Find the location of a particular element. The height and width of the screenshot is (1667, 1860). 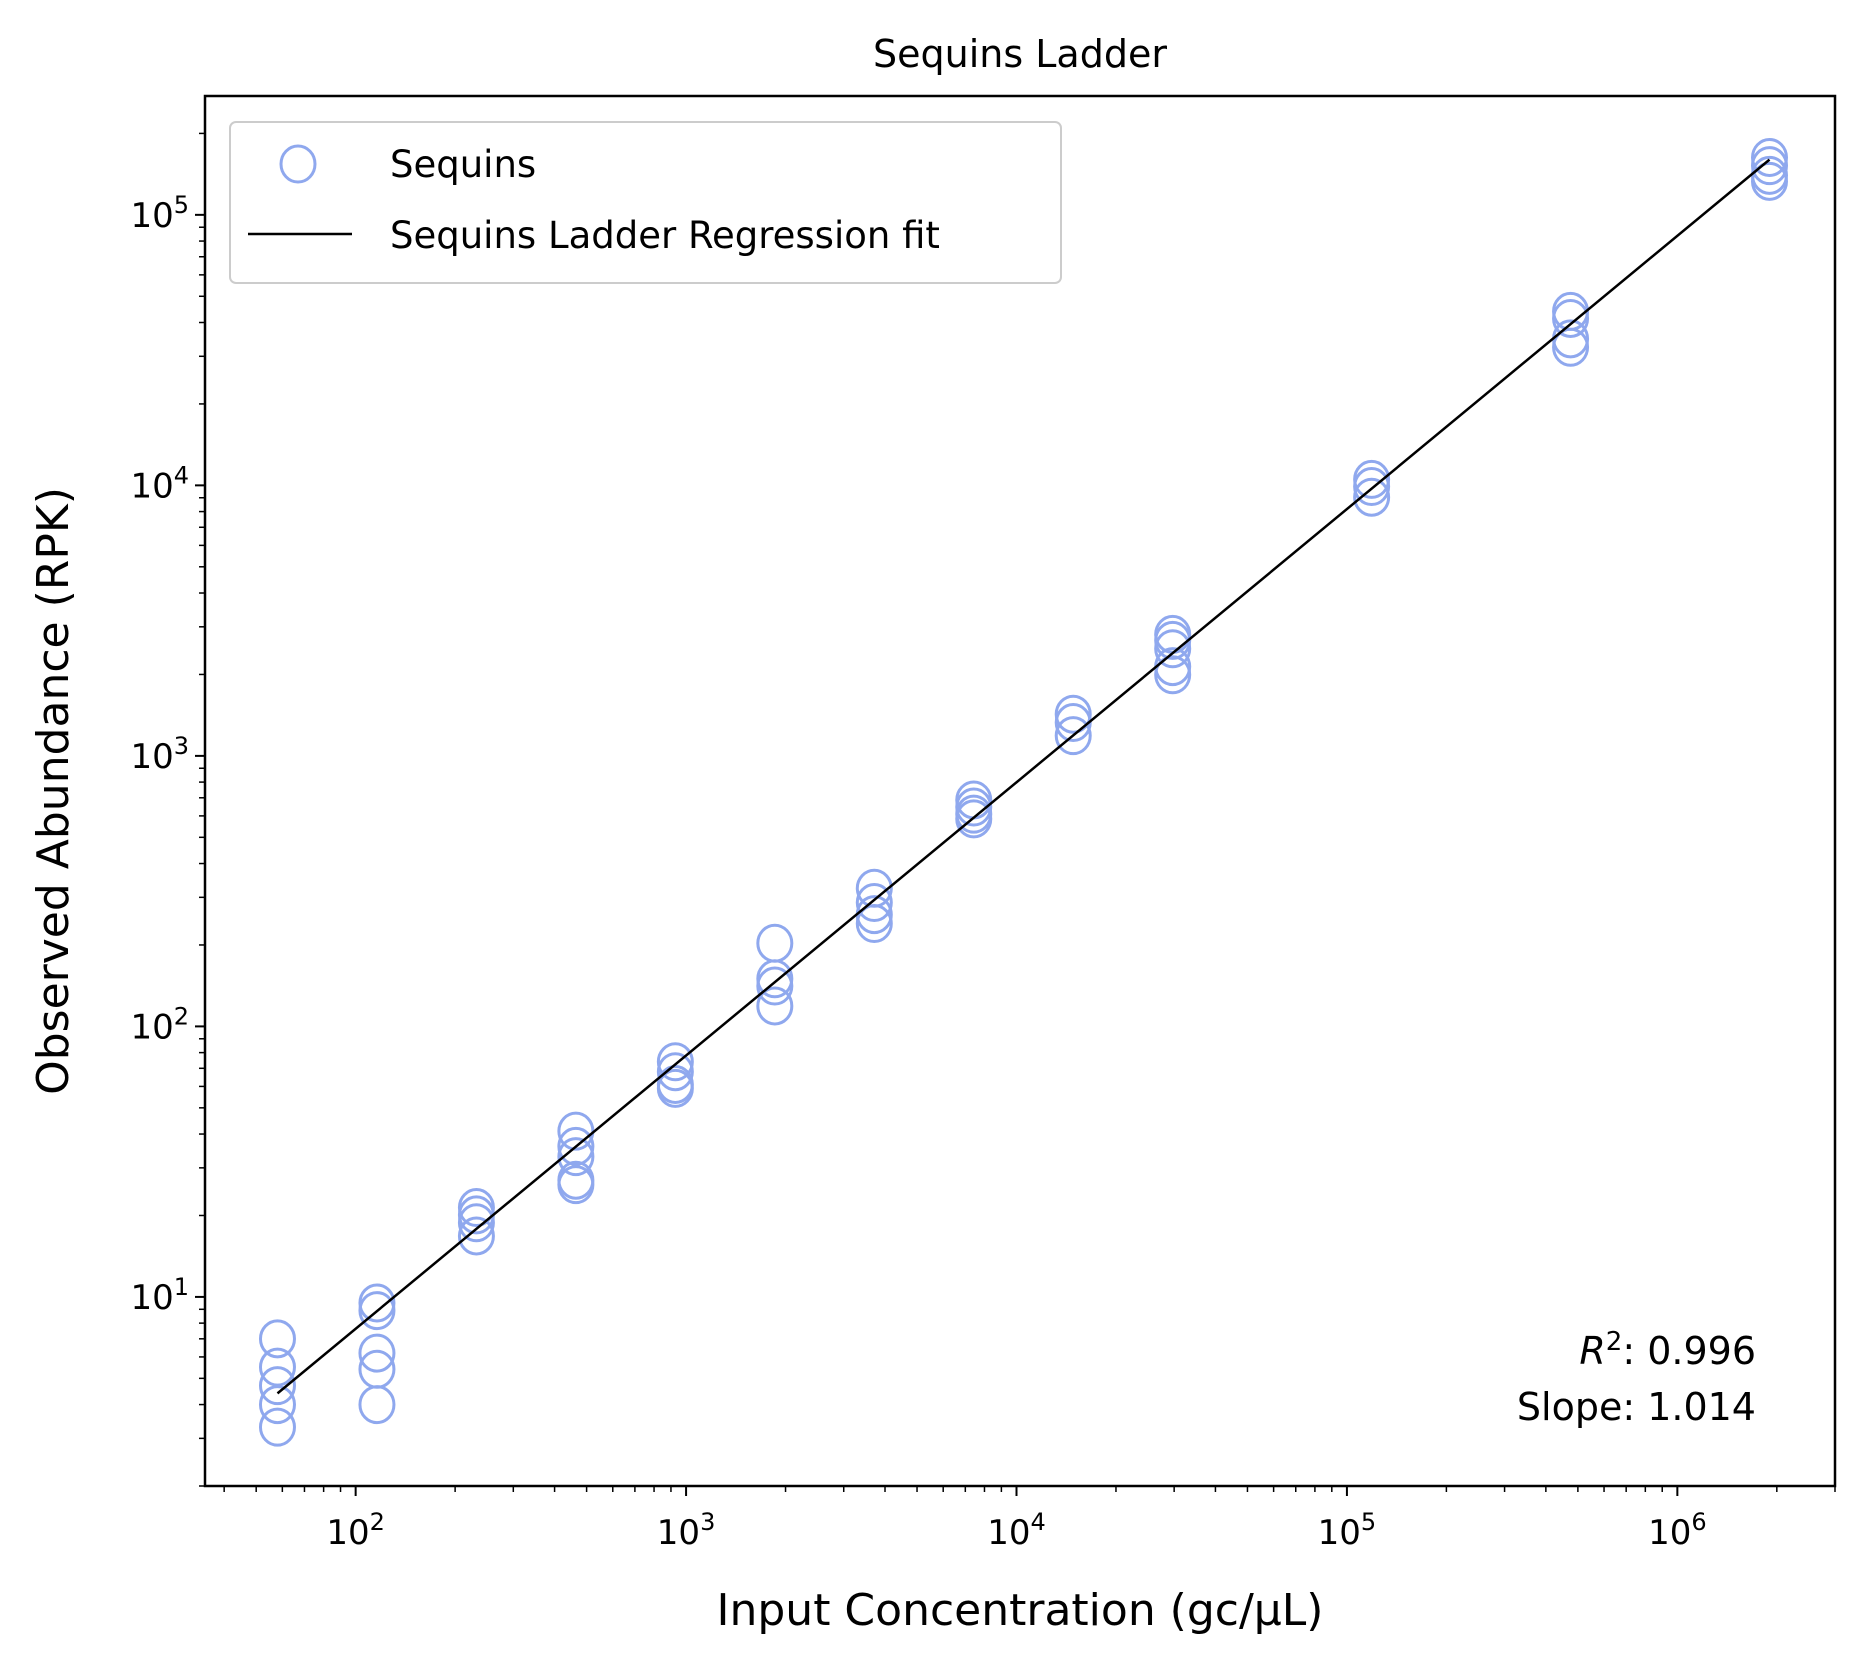

chart-title: Sequins Ladder is located at coordinates (1020, 54).